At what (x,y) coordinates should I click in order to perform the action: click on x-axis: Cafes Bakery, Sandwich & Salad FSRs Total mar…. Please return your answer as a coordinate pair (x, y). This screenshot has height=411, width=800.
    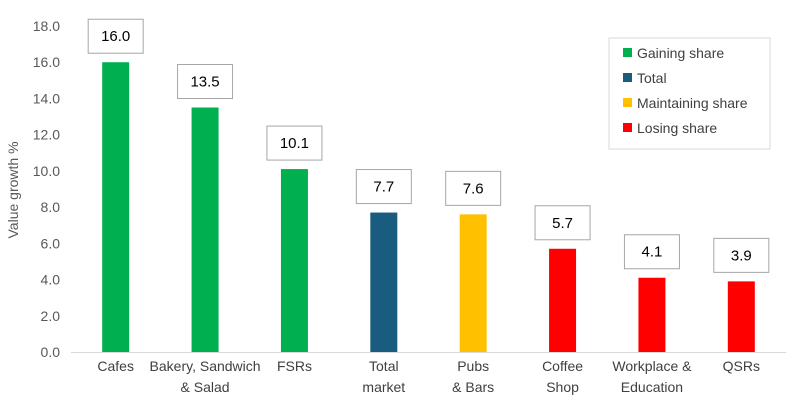
    Looking at the image, I should click on (428, 373).